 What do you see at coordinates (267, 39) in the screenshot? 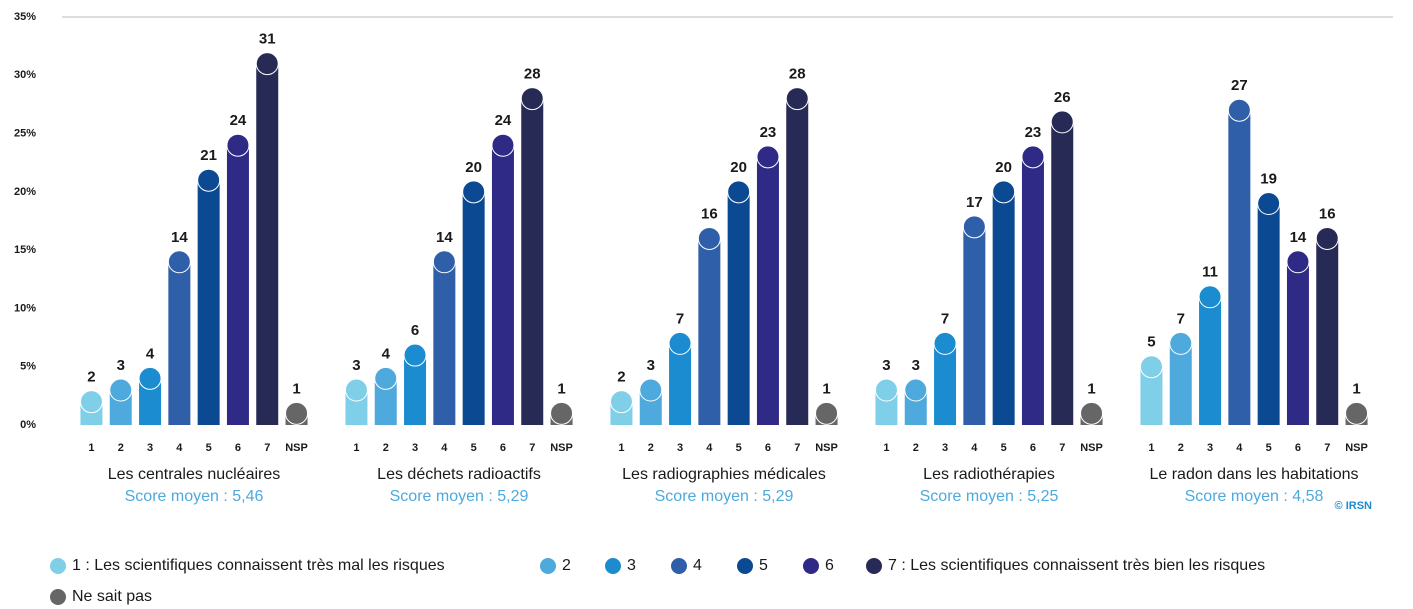
I see `value-label: 31` at bounding box center [267, 39].